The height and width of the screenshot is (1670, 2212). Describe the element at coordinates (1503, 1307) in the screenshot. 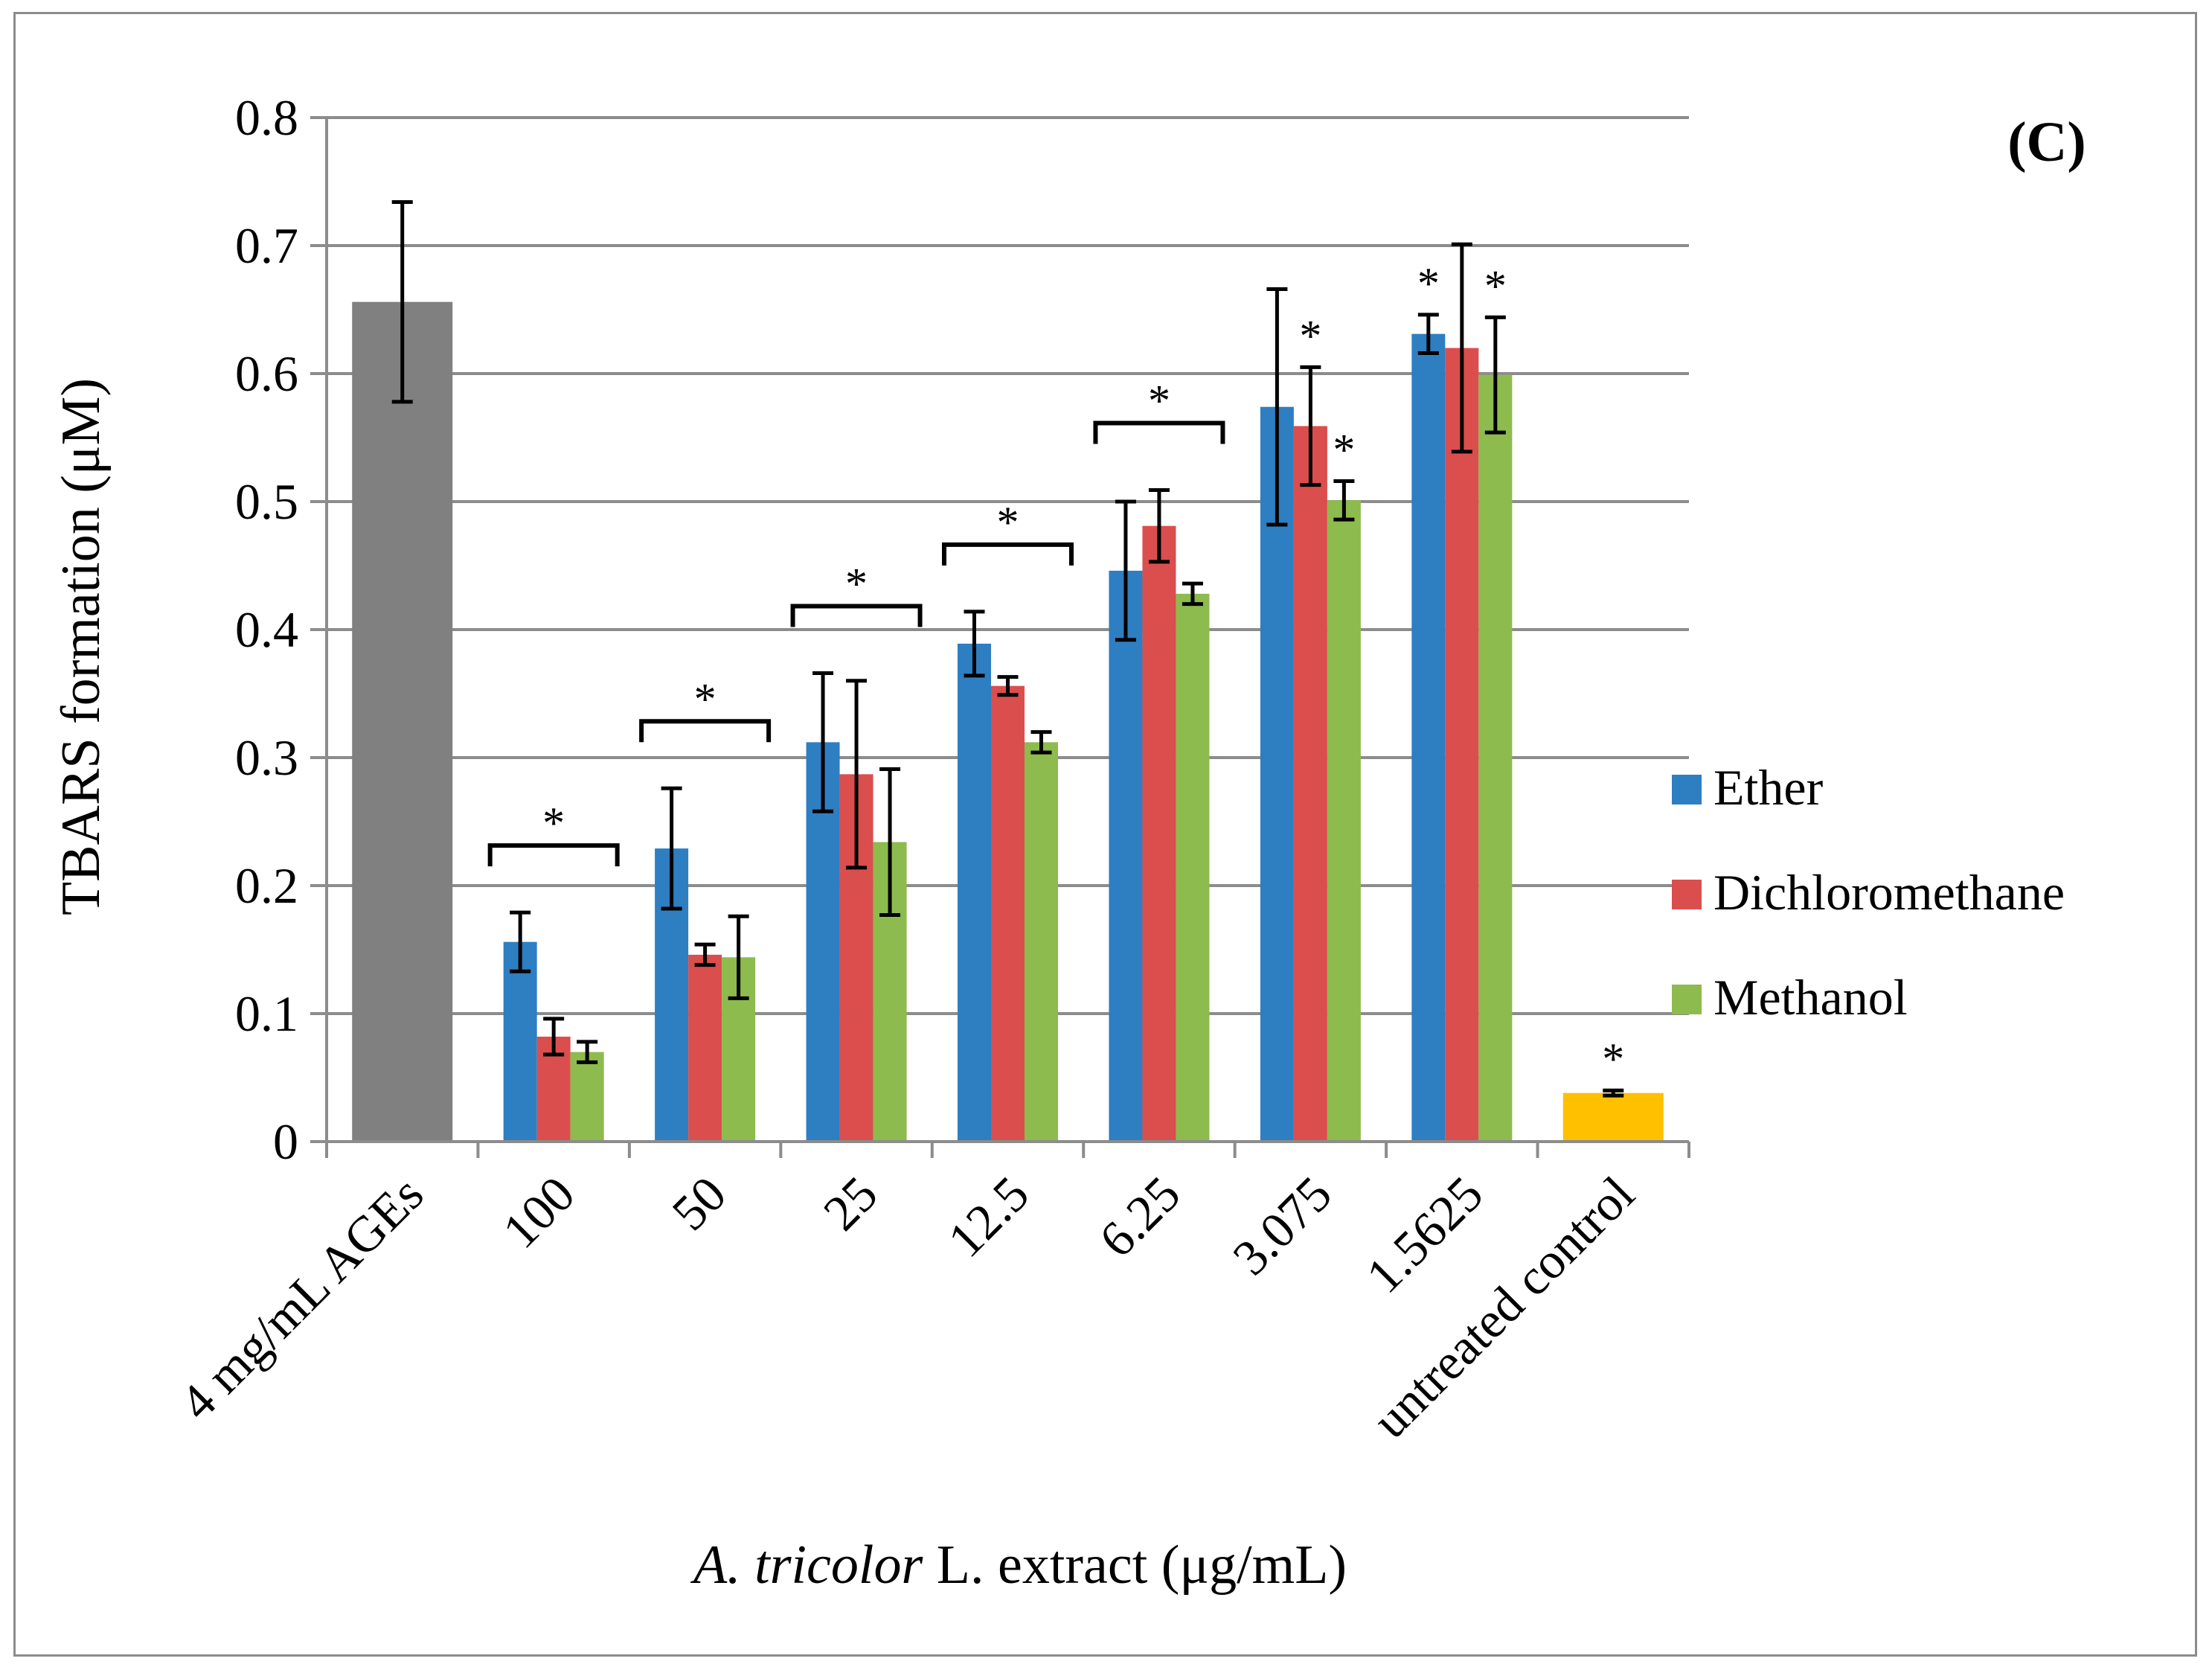

I see `x-category-label: untreated control` at that location.